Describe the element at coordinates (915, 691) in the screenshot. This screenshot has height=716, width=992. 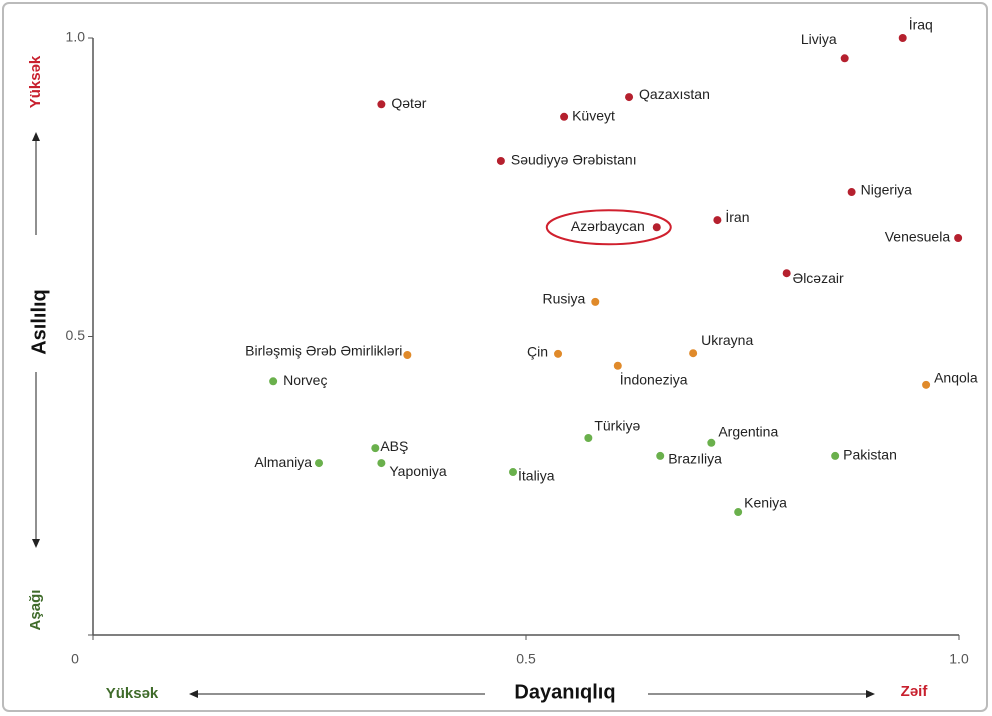
I see `x-low-label: Zəif` at that location.